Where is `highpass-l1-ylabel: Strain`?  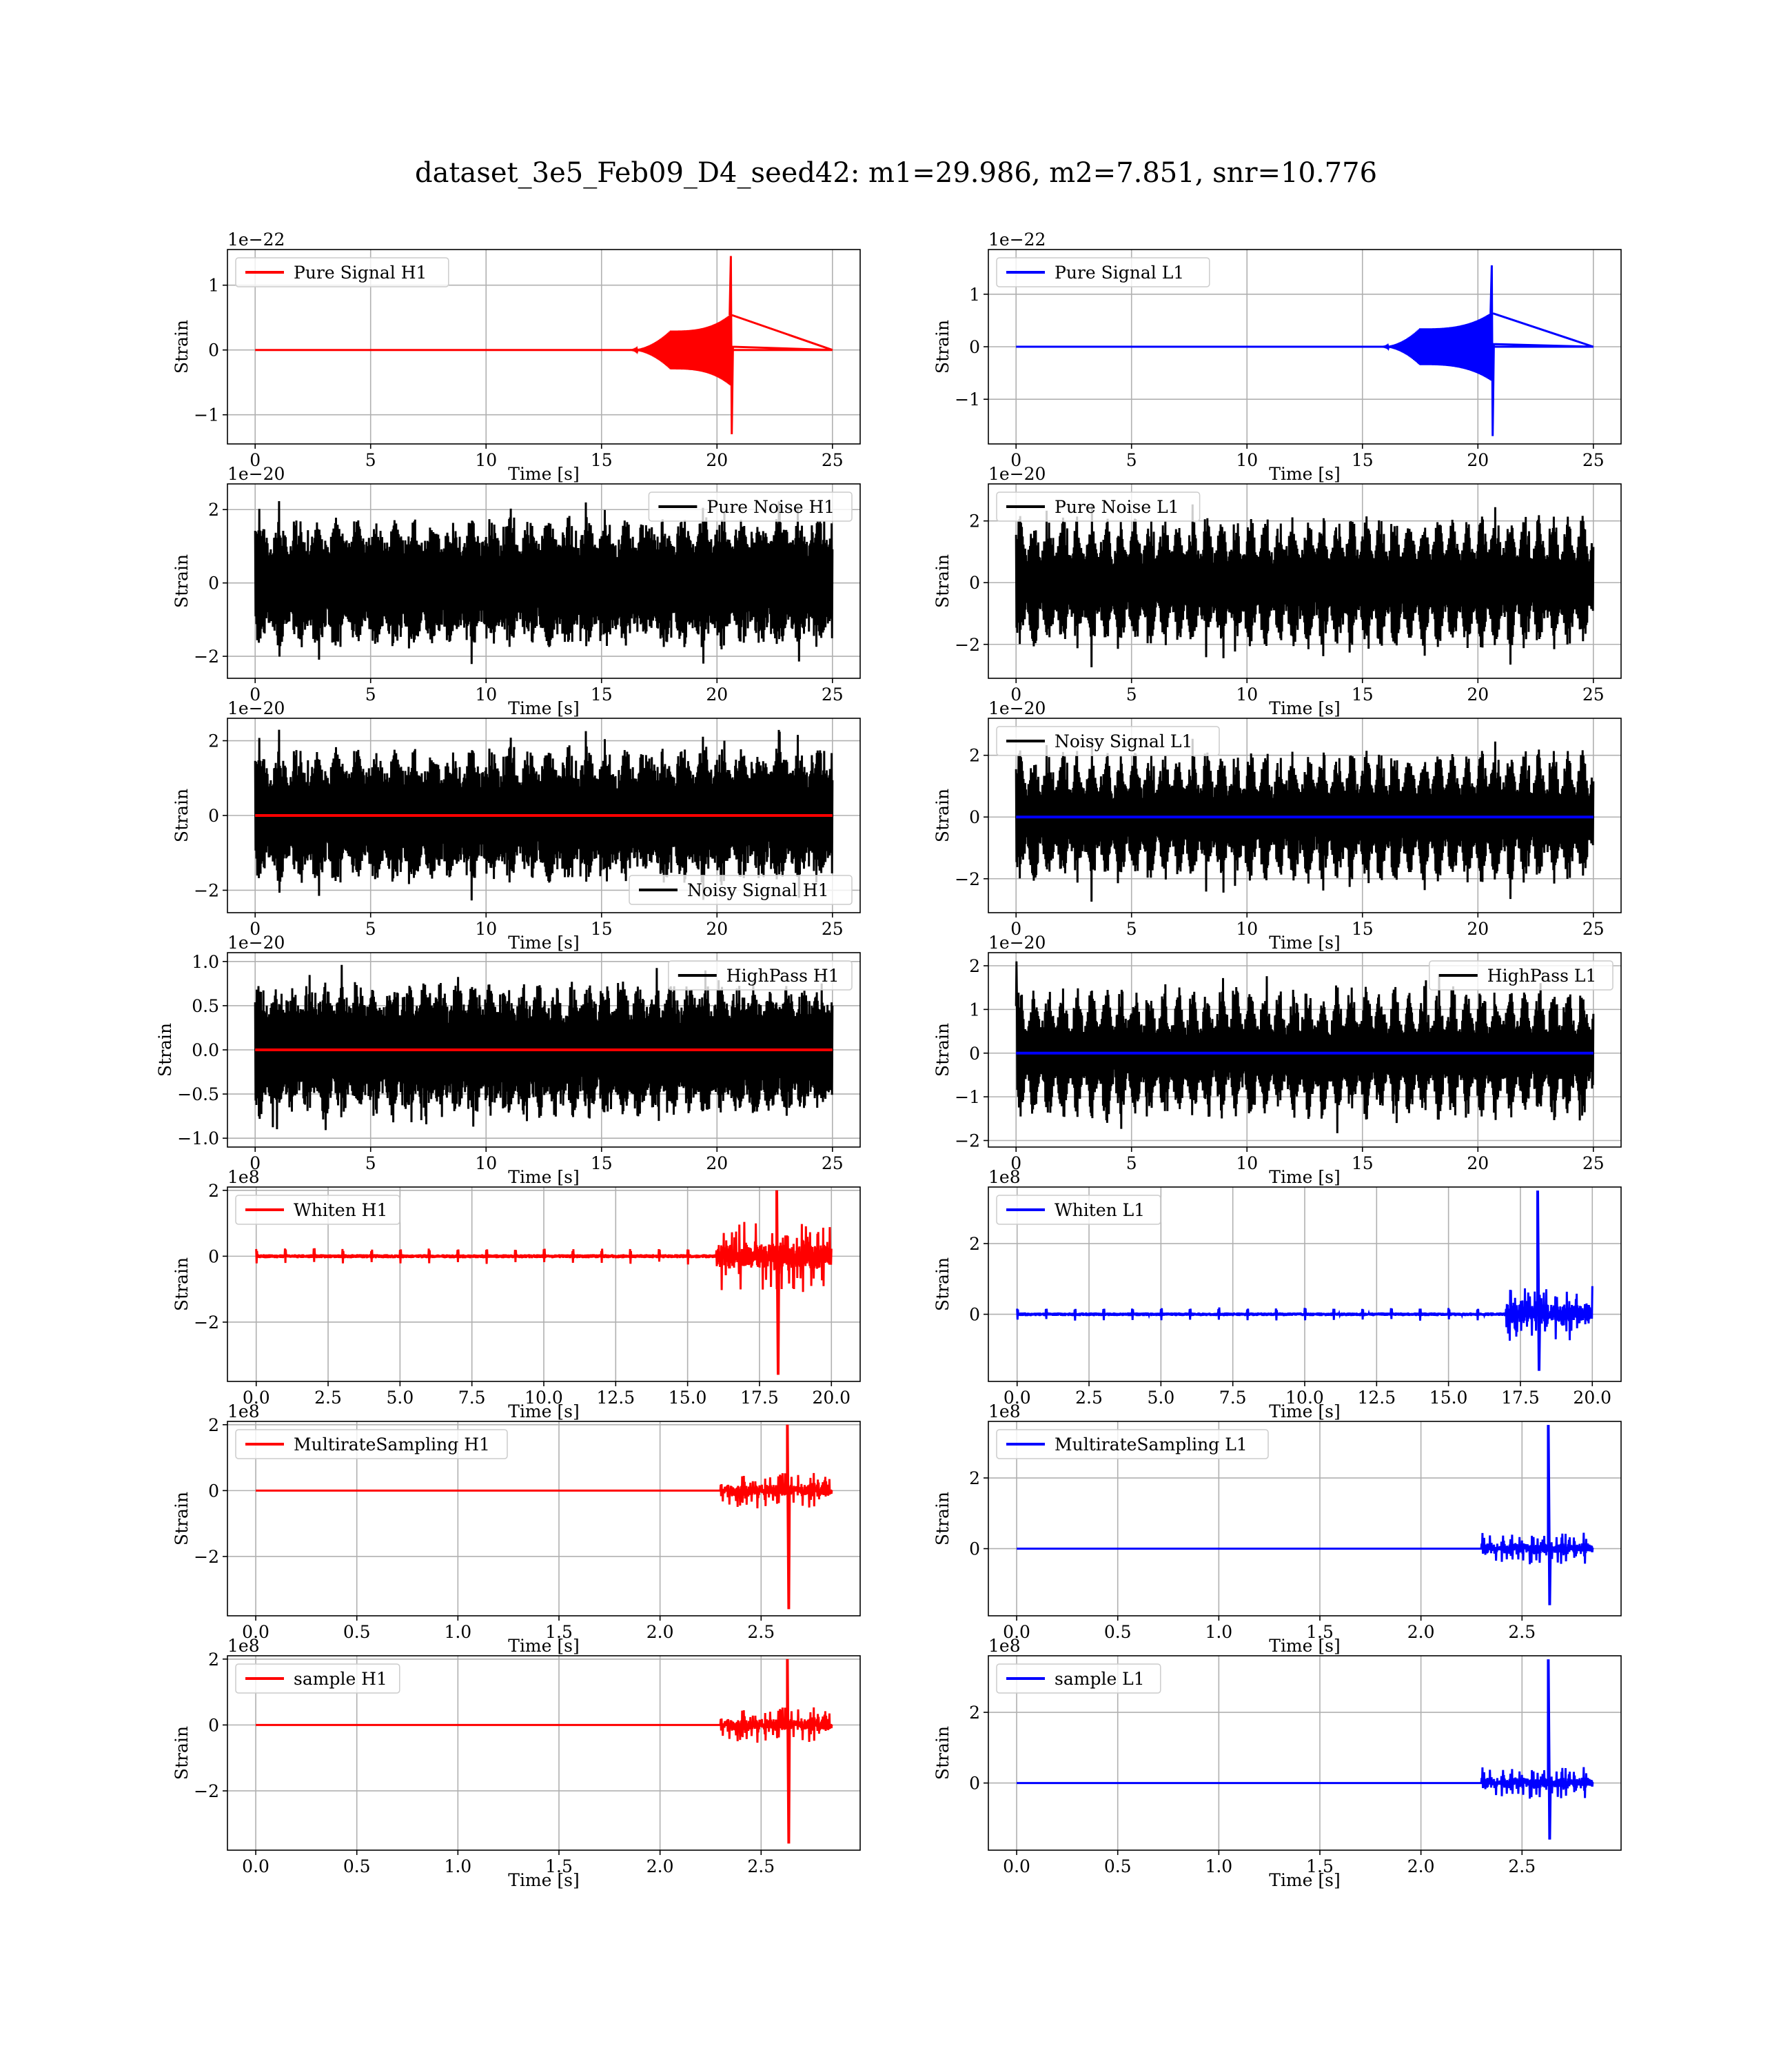
highpass-l1-ylabel: Strain is located at coordinates (943, 1050).